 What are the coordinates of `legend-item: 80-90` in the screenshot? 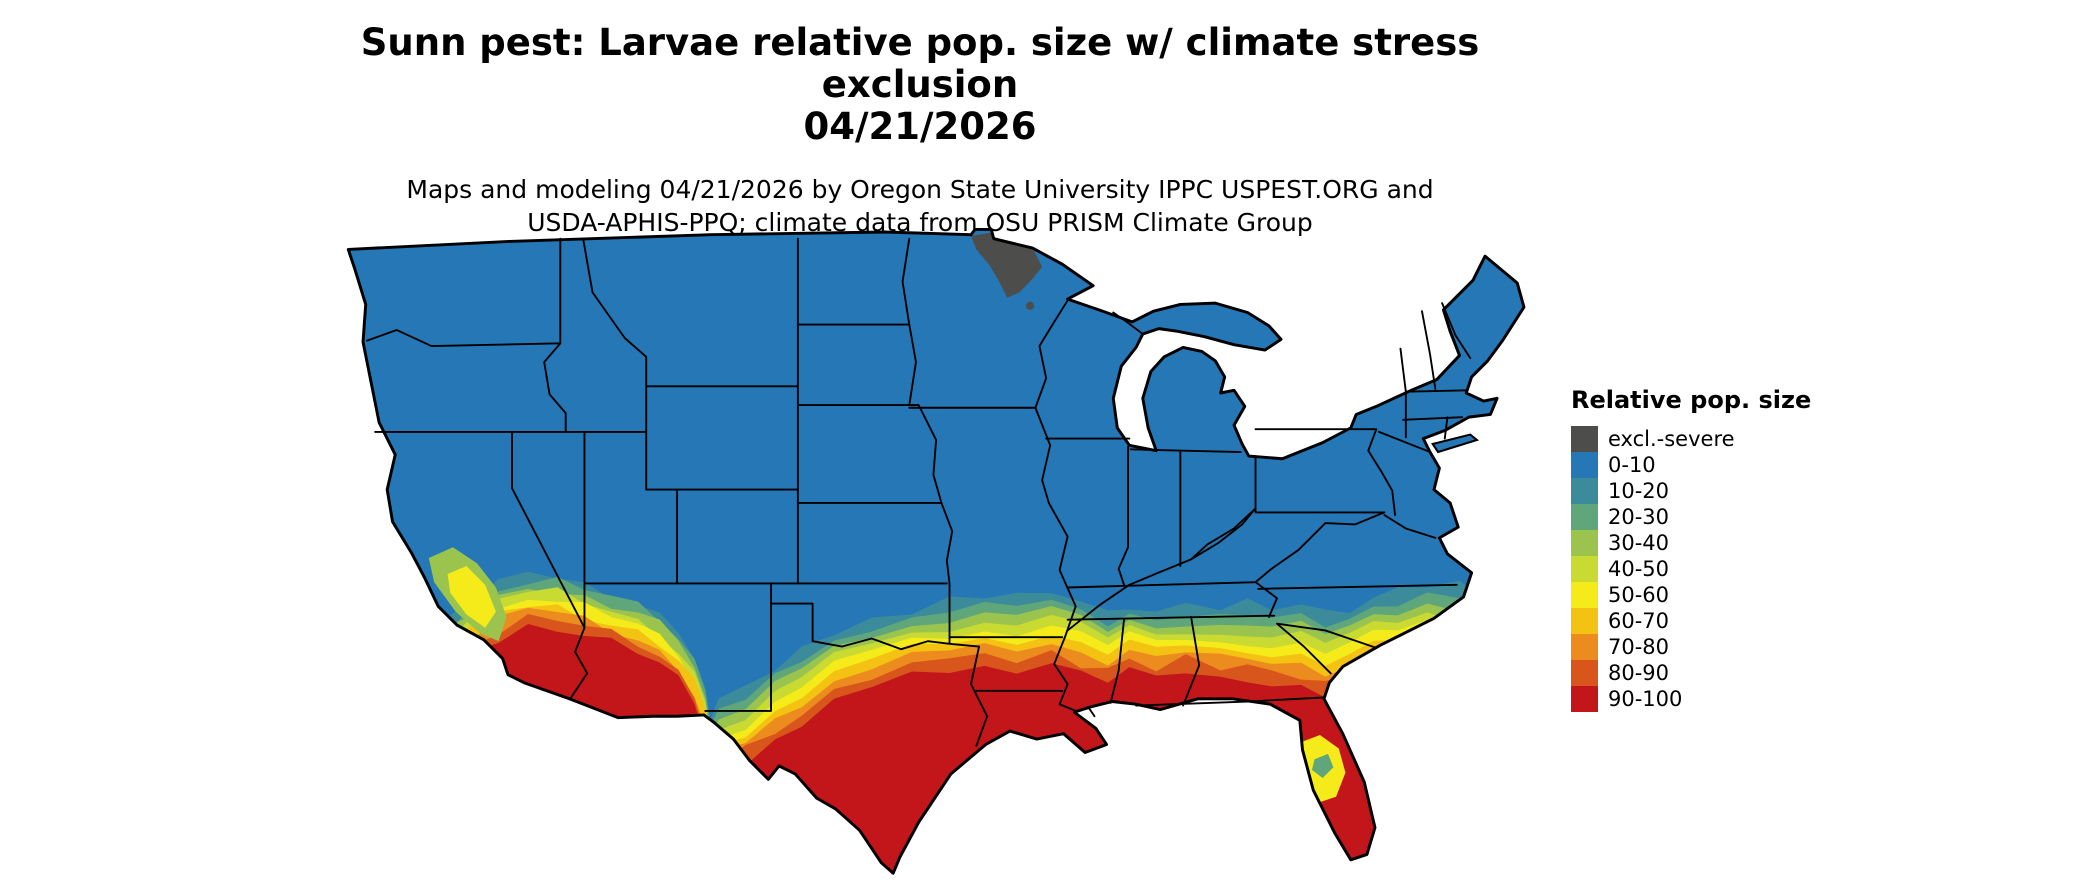 It's located at (1691, 673).